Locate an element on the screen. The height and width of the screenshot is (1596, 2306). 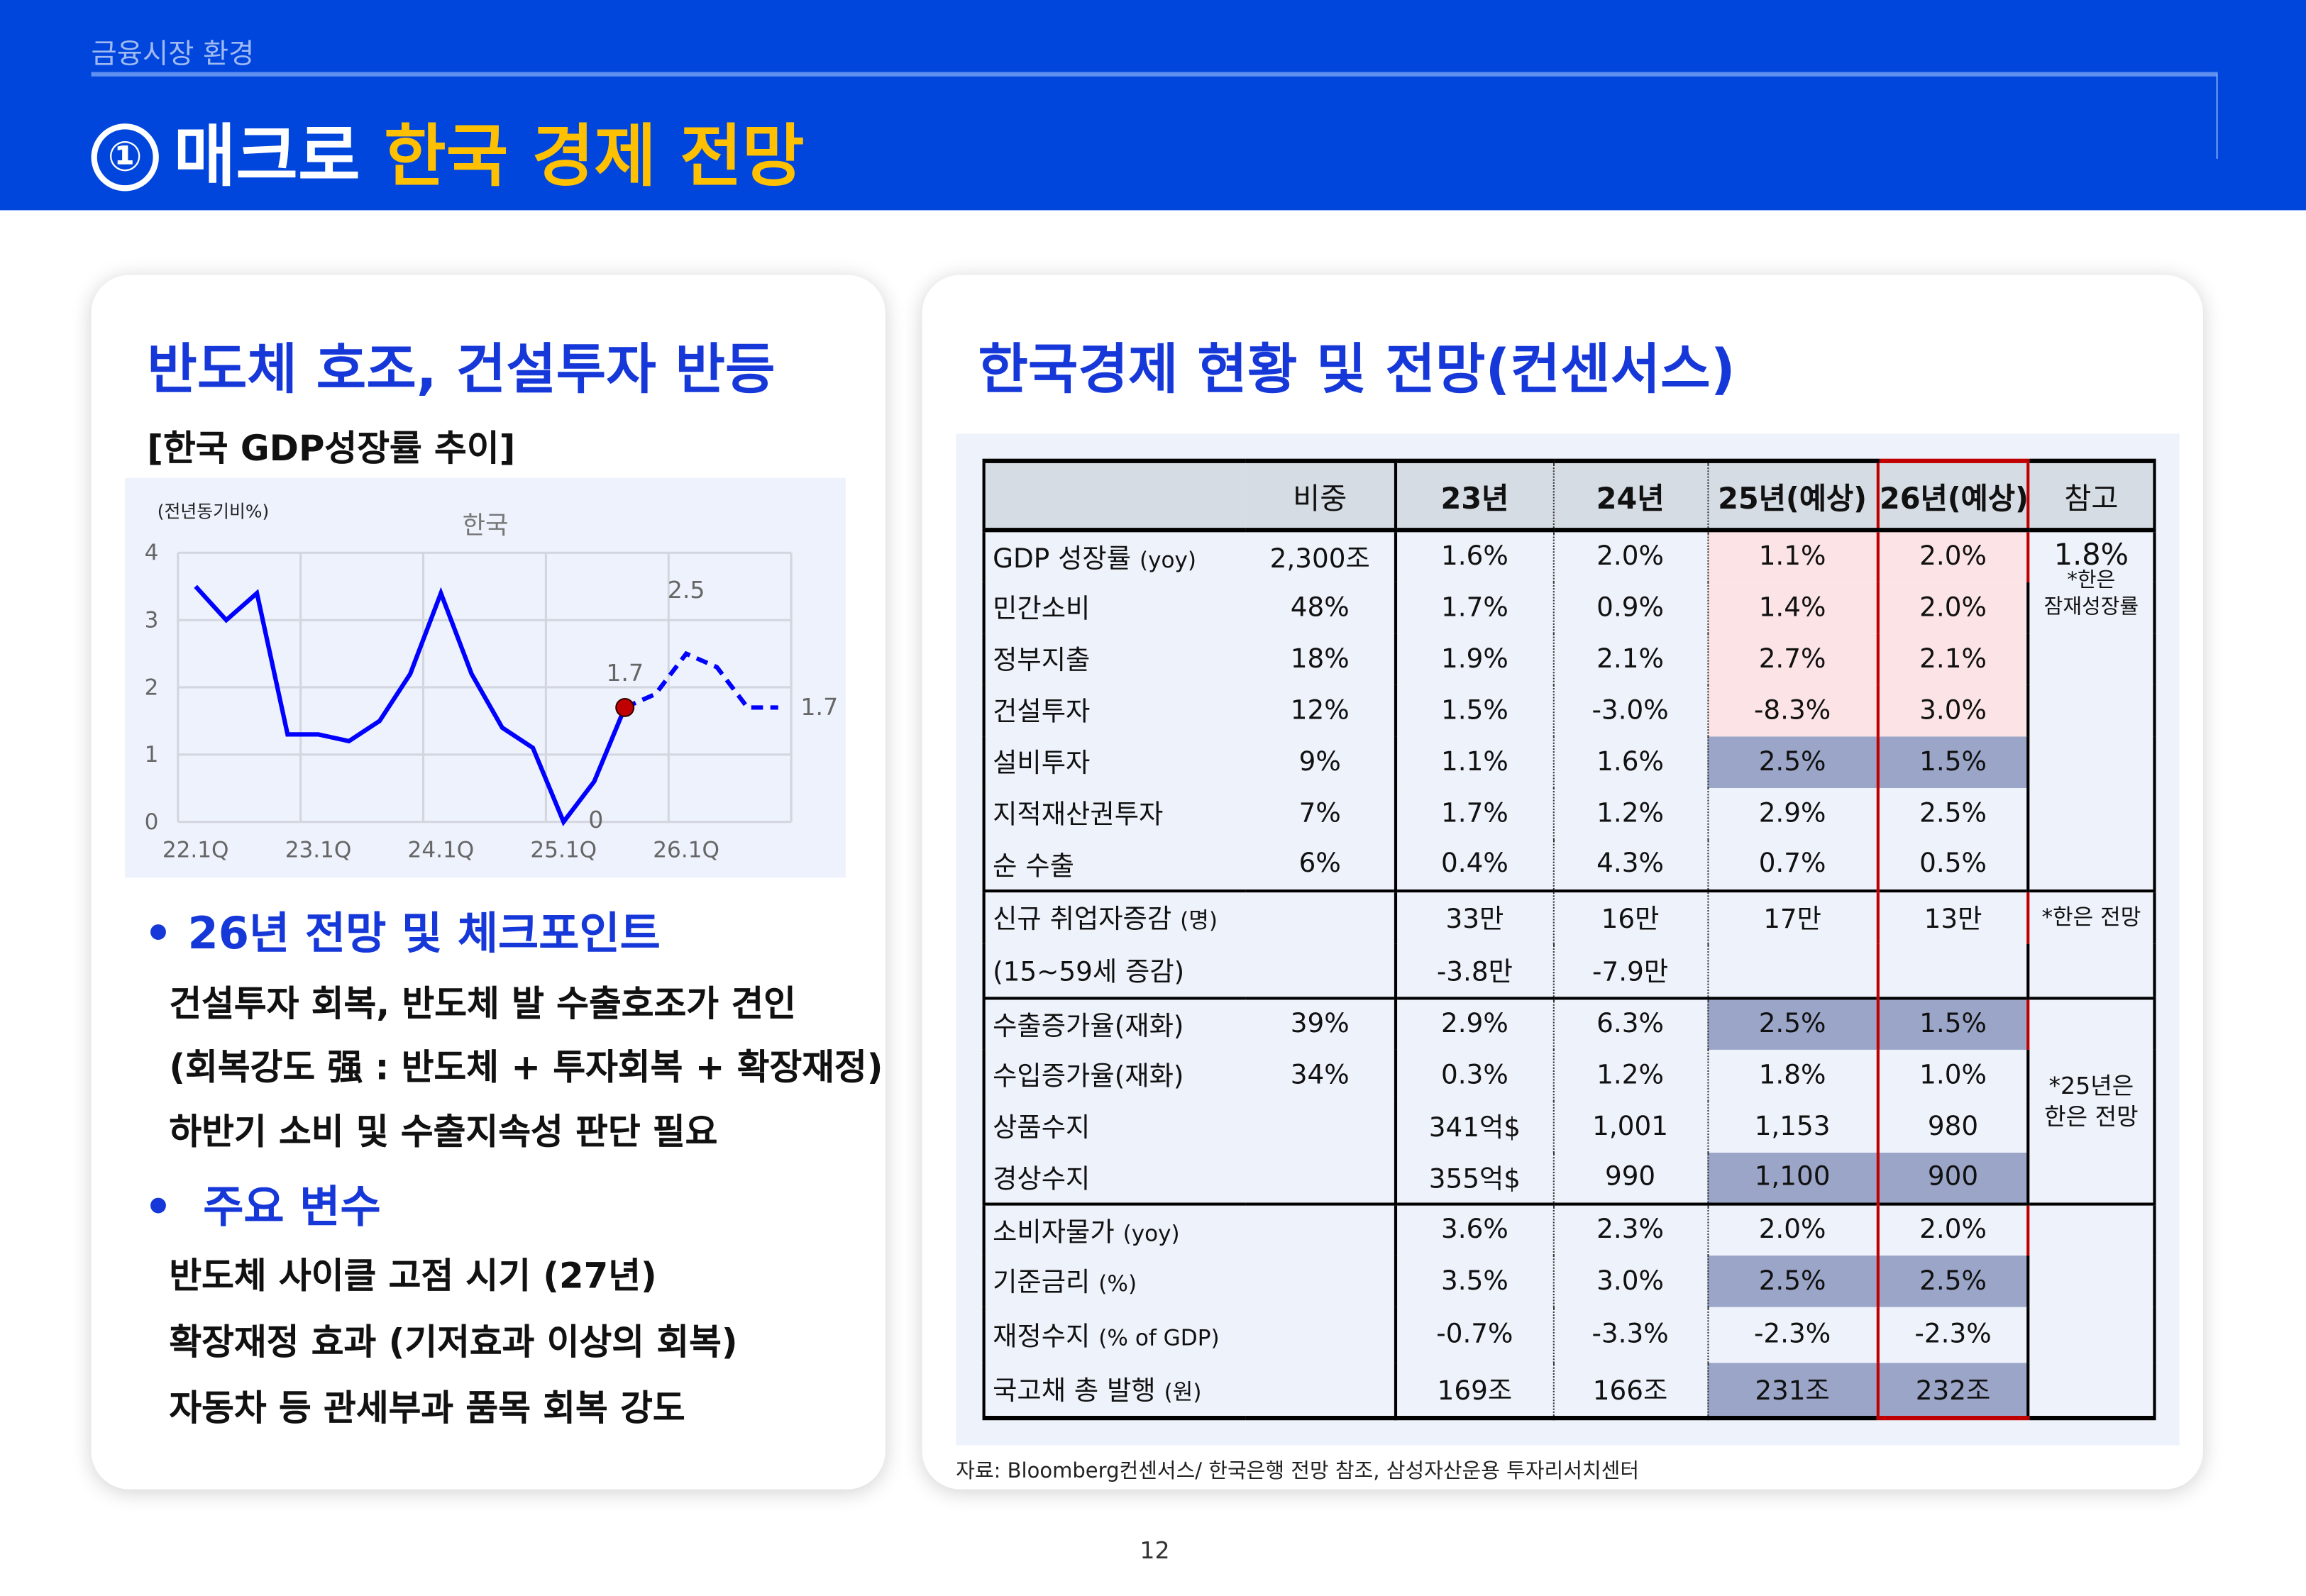
card-heading: 한국경제 현황 및 전망(컨센서스) is located at coordinates (1357, 370).